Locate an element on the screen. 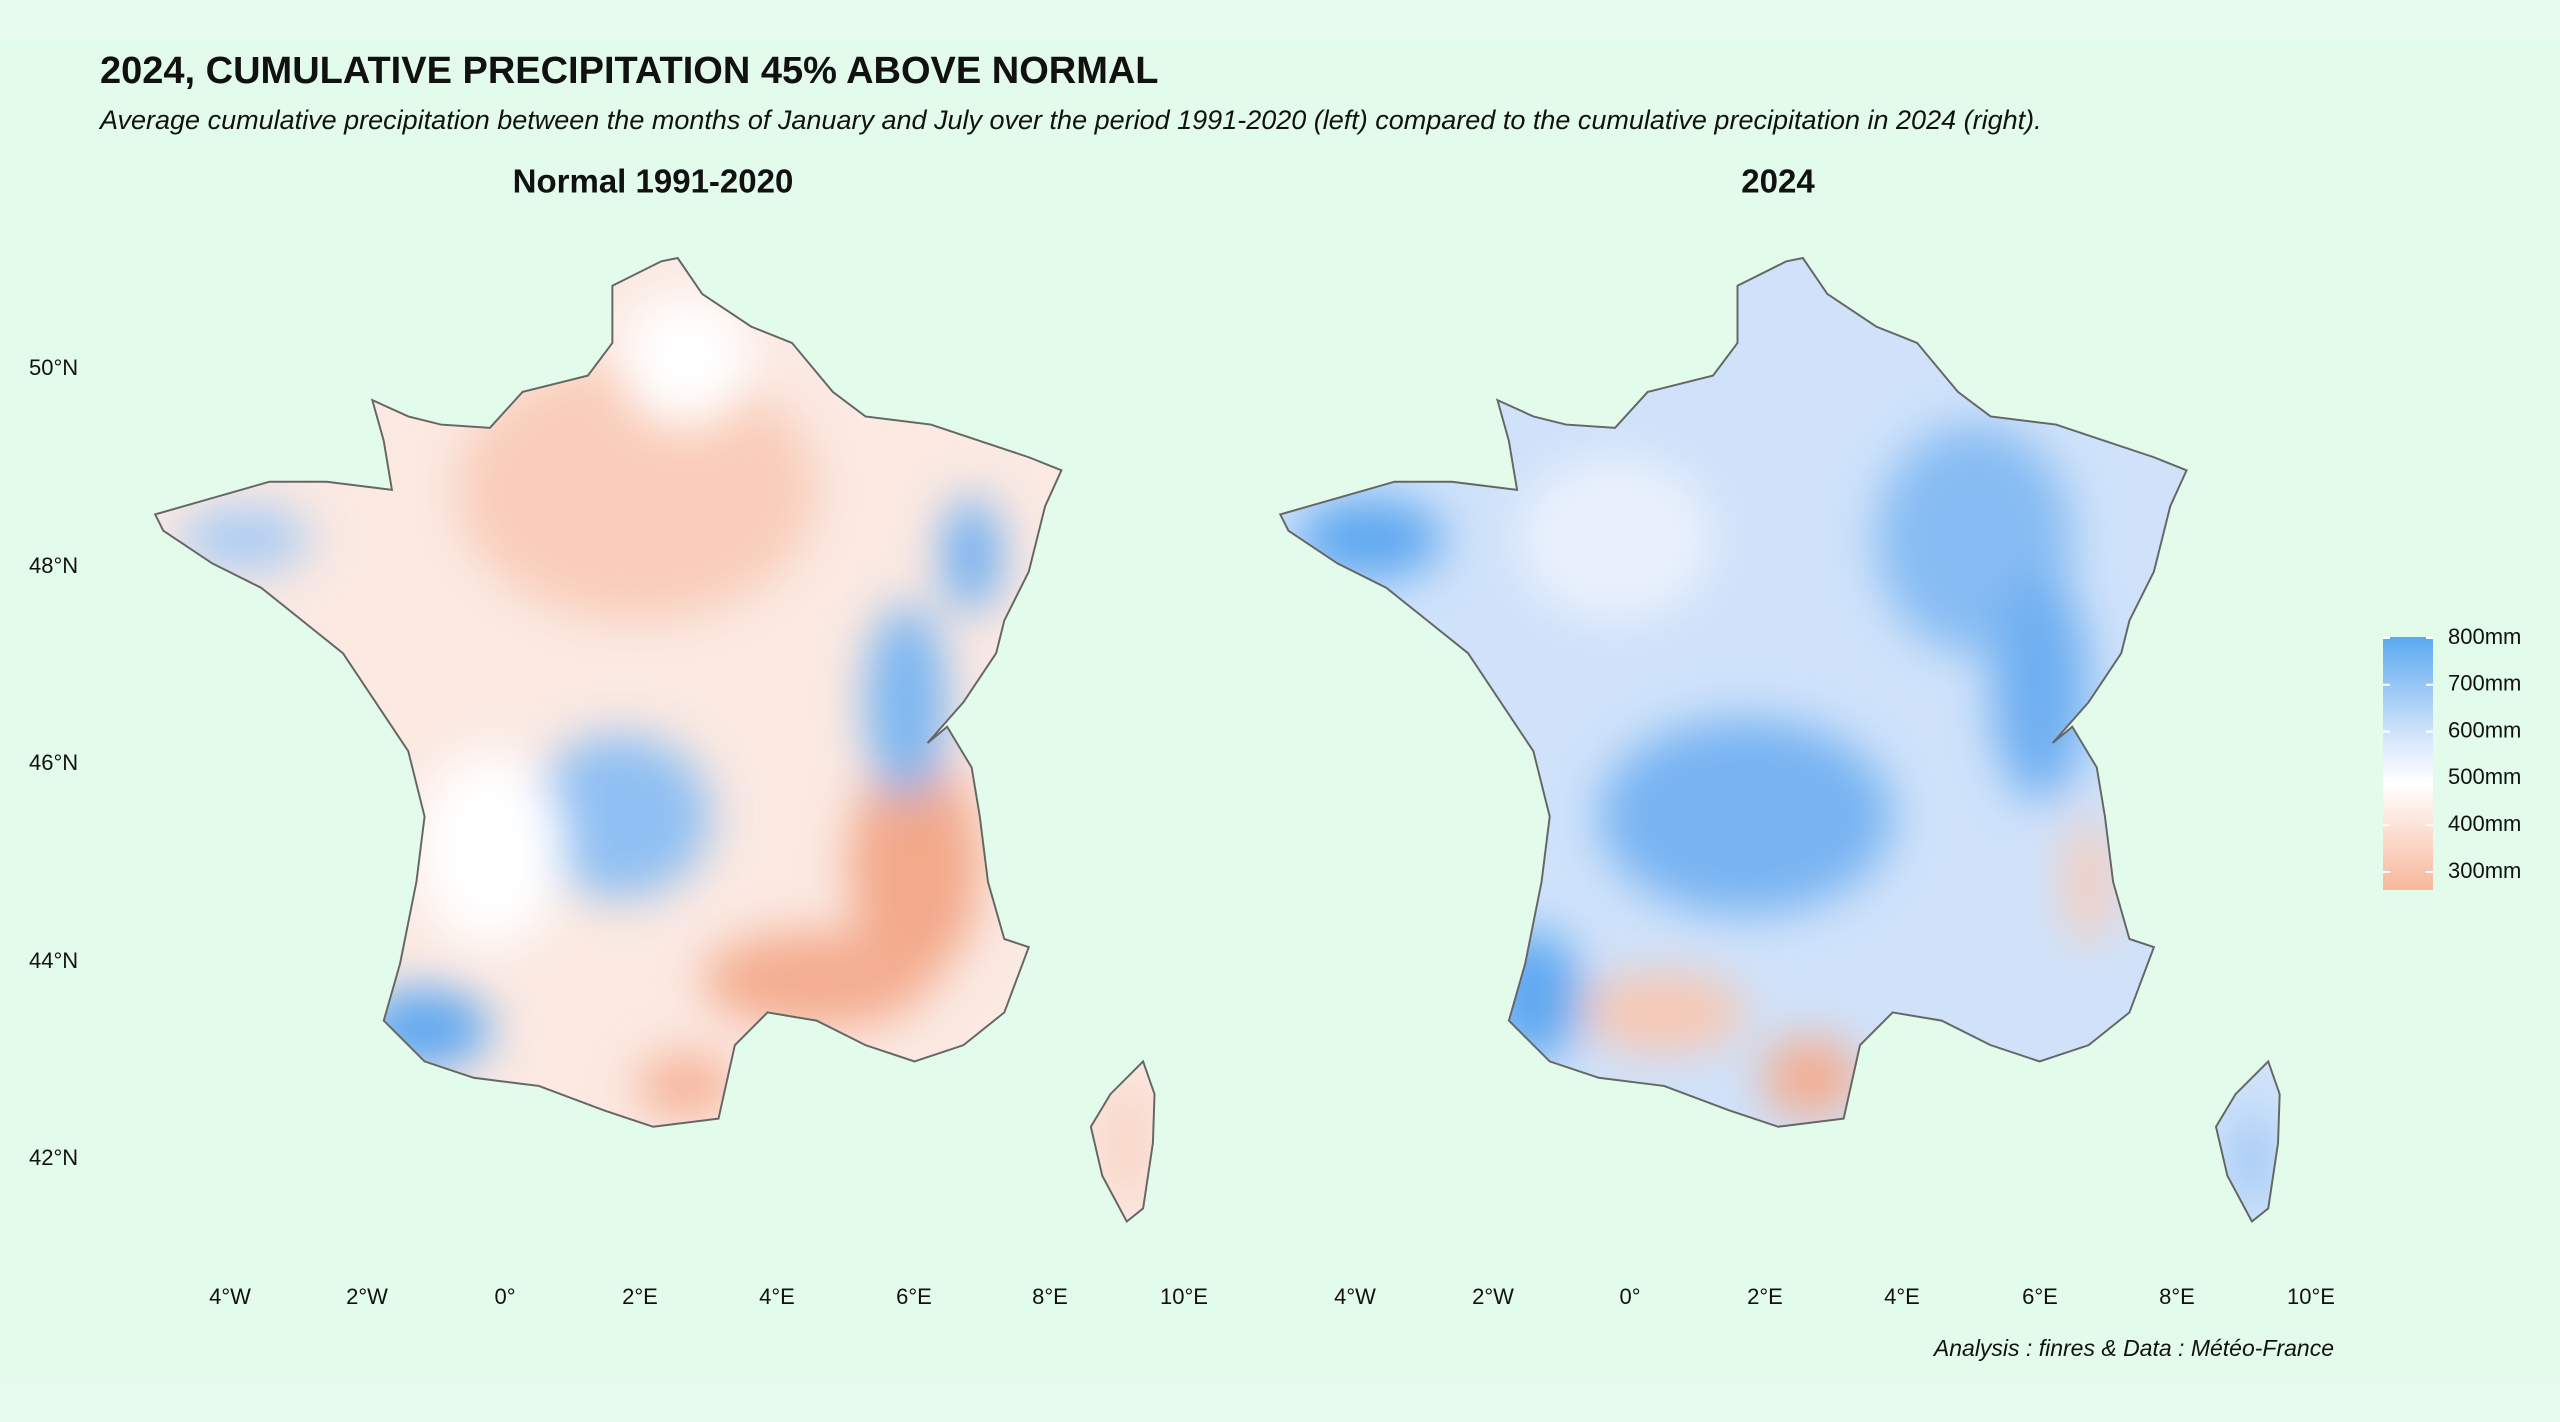  legend-label: 600mm is located at coordinates (2484, 729).